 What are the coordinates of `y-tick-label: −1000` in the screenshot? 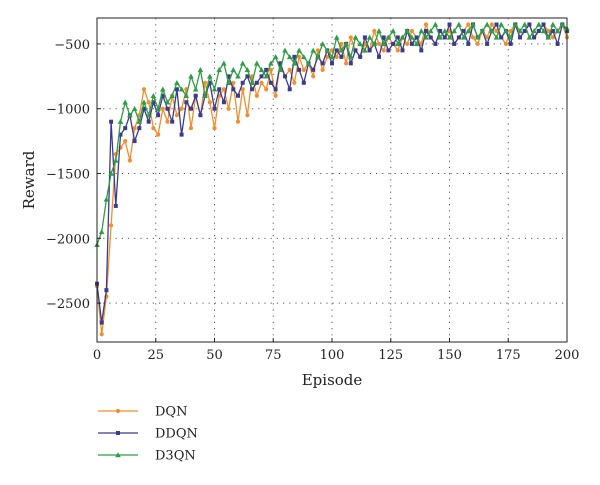 It's located at (68, 110).